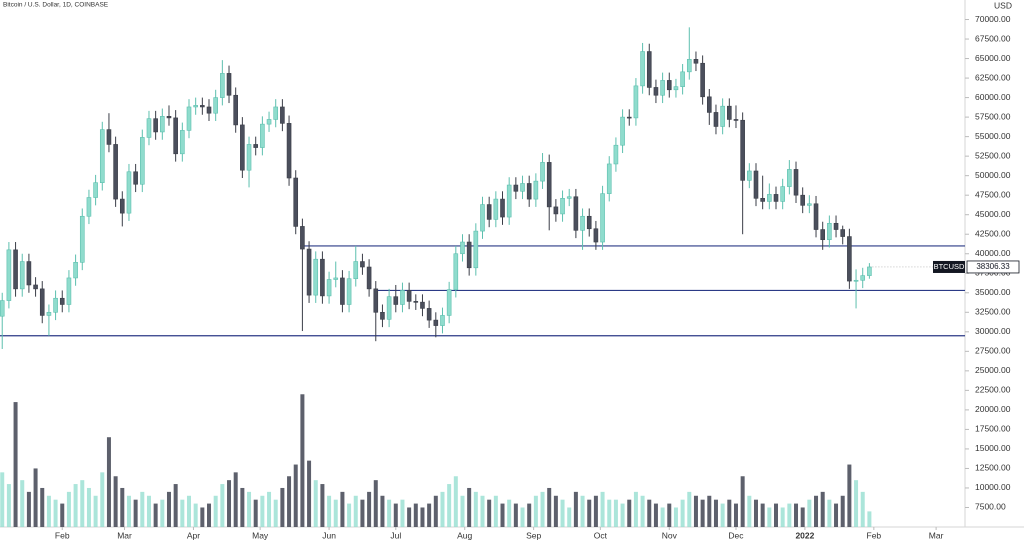 The image size is (1024, 556). What do you see at coordinates (993, 38) in the screenshot?
I see `y-tick-label: 67500.00` at bounding box center [993, 38].